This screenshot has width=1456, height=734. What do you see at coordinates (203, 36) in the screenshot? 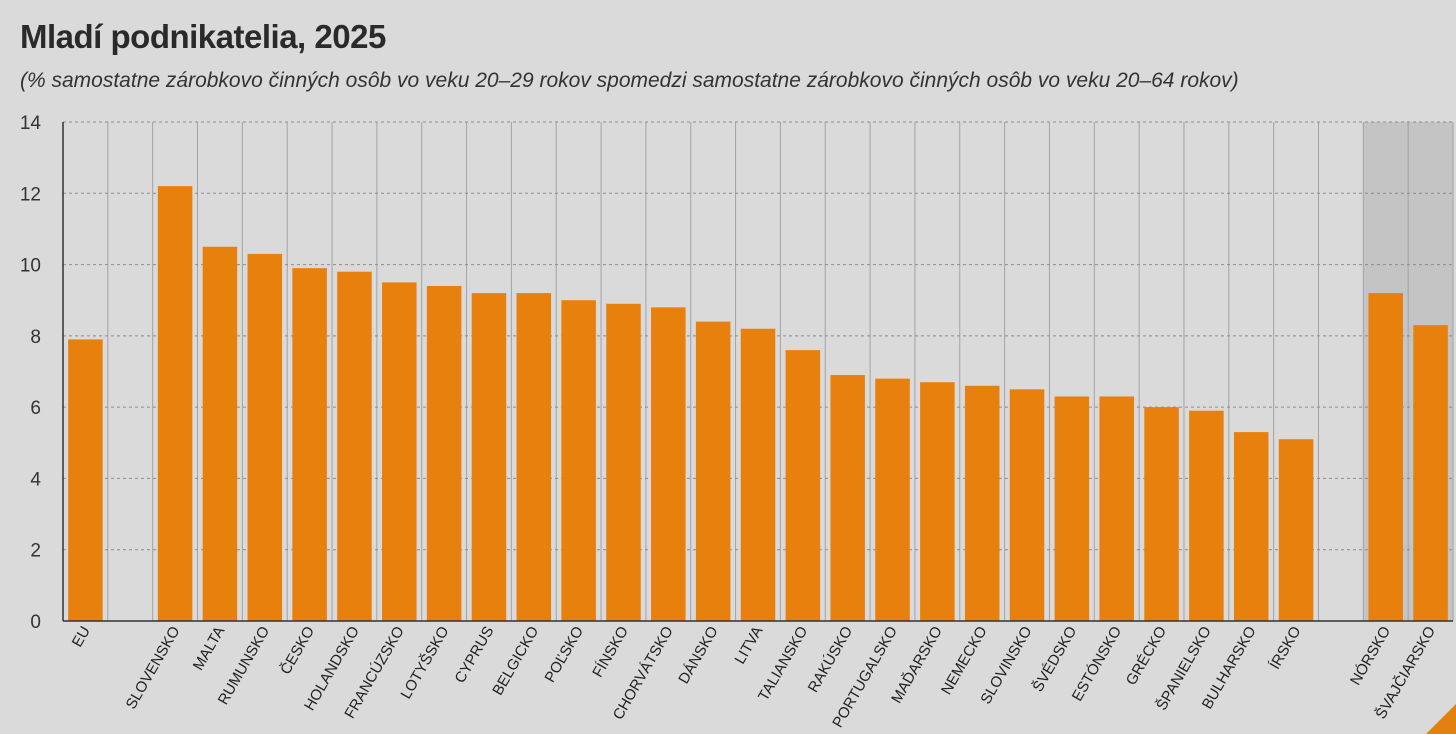
I see `chart-title: Mladí podnikatelia, 2025` at bounding box center [203, 36].